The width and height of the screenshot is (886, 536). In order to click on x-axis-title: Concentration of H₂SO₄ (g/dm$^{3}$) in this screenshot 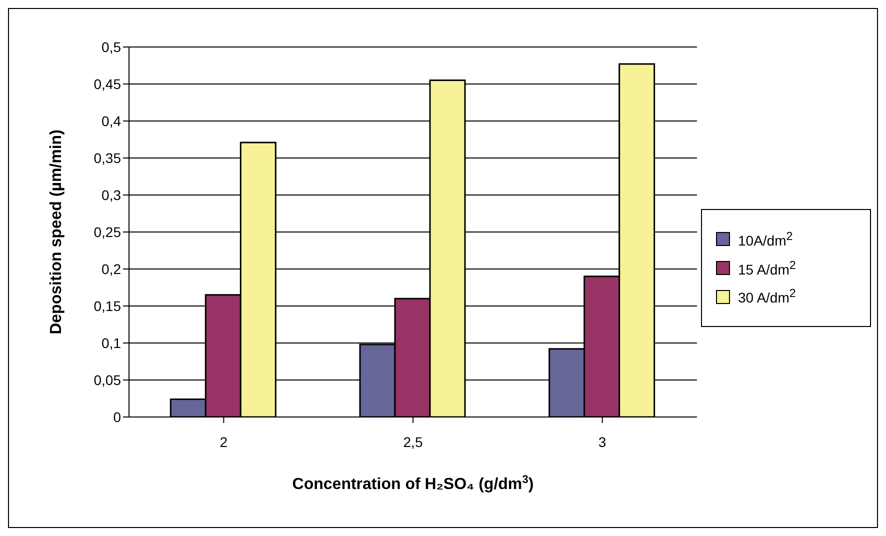, I will do `click(413, 483)`.